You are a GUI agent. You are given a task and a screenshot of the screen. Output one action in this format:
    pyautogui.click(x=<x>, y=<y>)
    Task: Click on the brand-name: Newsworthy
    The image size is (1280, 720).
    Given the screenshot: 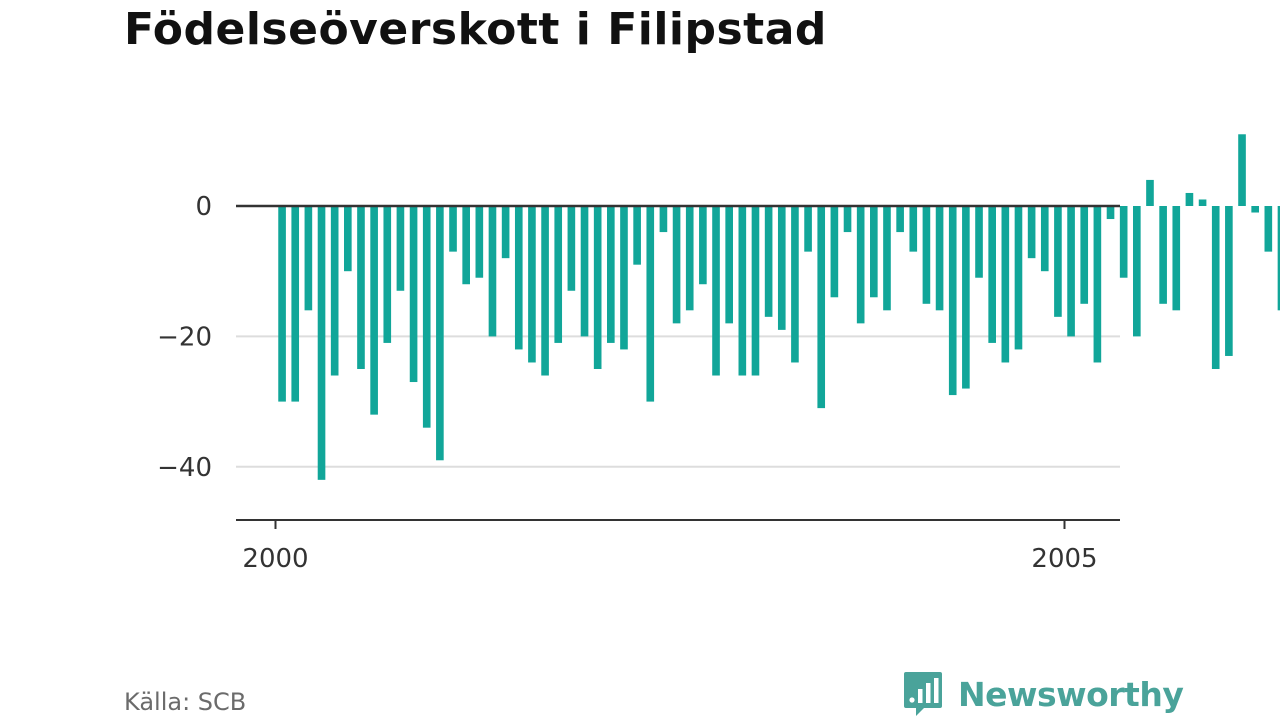 What is the action you would take?
    pyautogui.click(x=1071, y=694)
    